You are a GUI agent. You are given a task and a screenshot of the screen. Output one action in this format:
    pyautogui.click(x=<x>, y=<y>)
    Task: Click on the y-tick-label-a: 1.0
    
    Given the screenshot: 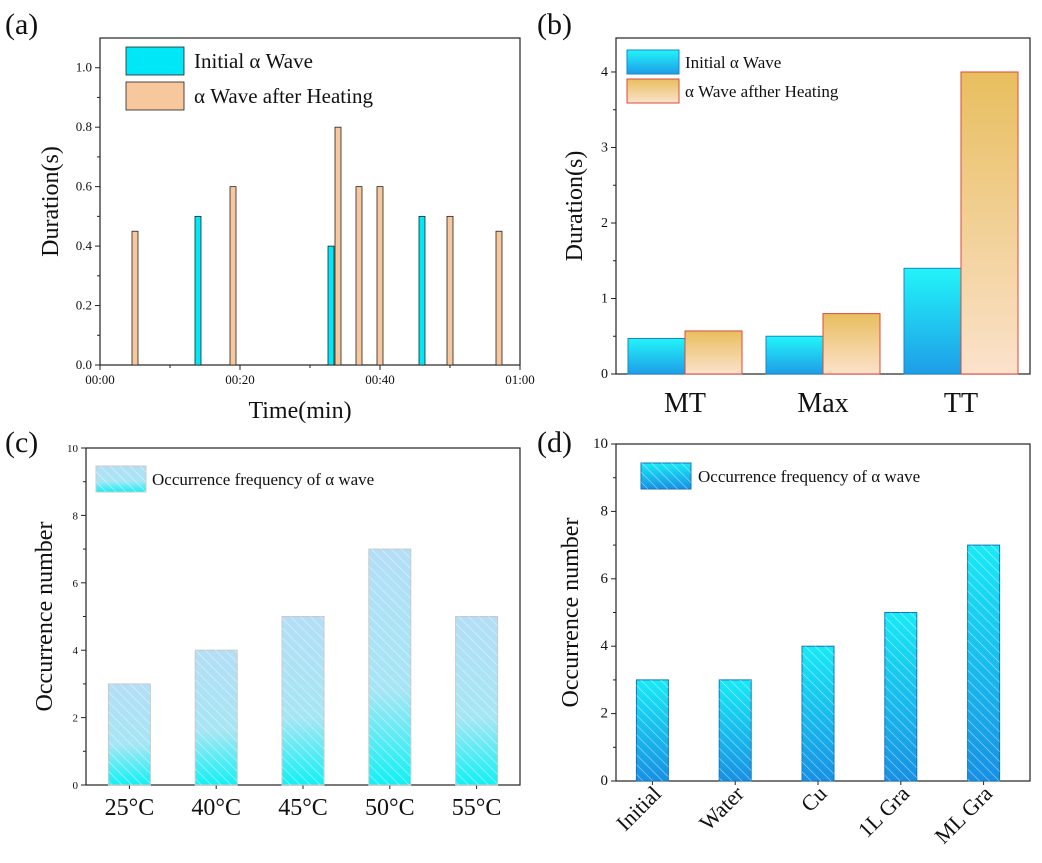 What is the action you would take?
    pyautogui.click(x=84, y=67)
    